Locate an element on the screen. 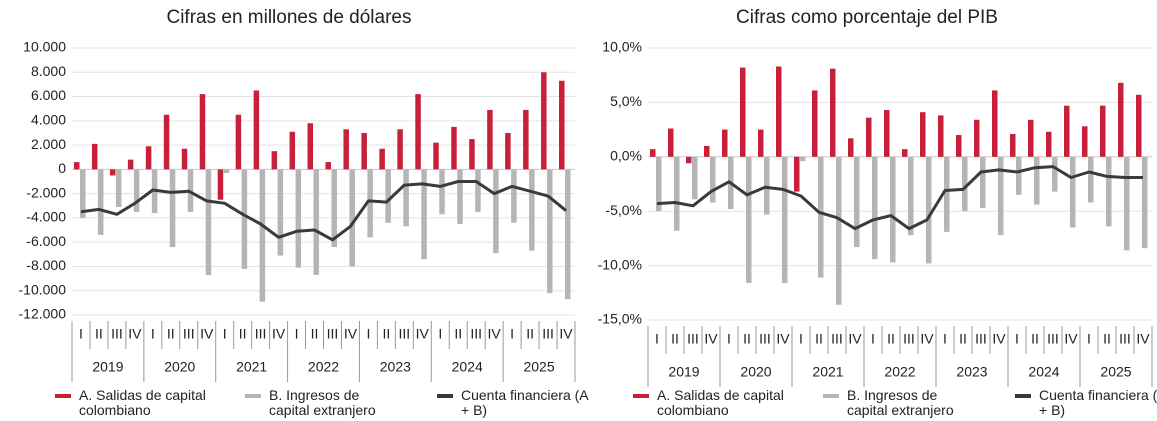 The height and width of the screenshot is (421, 1157). y-tick-label: 4.000 is located at coordinates (48, 120).